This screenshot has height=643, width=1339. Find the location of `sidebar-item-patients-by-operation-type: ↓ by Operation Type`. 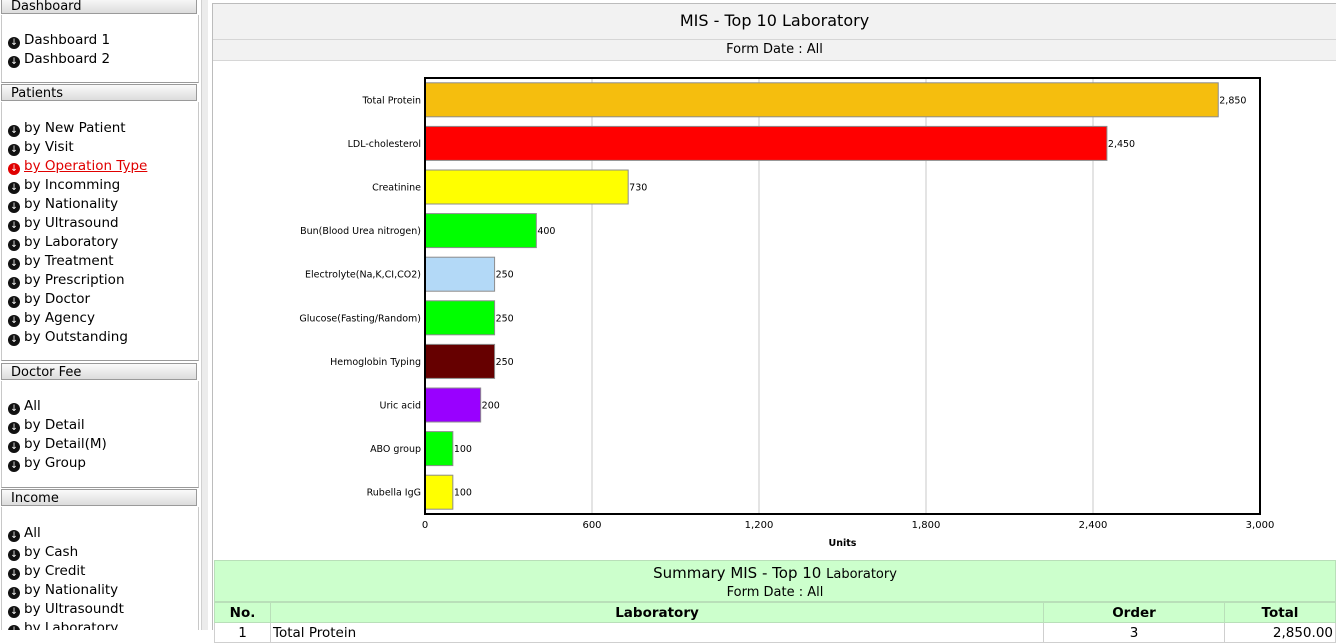

sidebar-item-patients-by-operation-type: ↓ by Operation Type is located at coordinates (77, 166).